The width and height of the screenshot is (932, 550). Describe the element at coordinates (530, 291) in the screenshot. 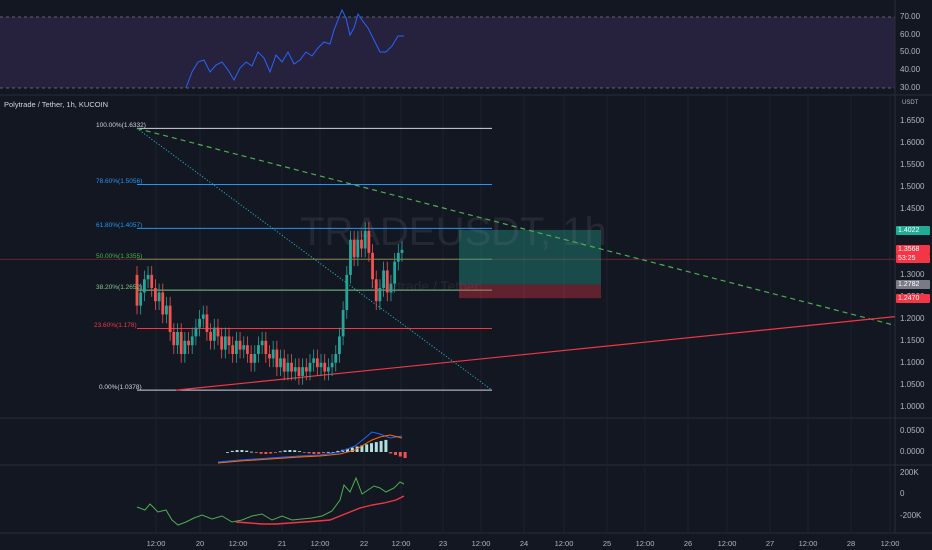

I see `long-position-loss-zone` at that location.